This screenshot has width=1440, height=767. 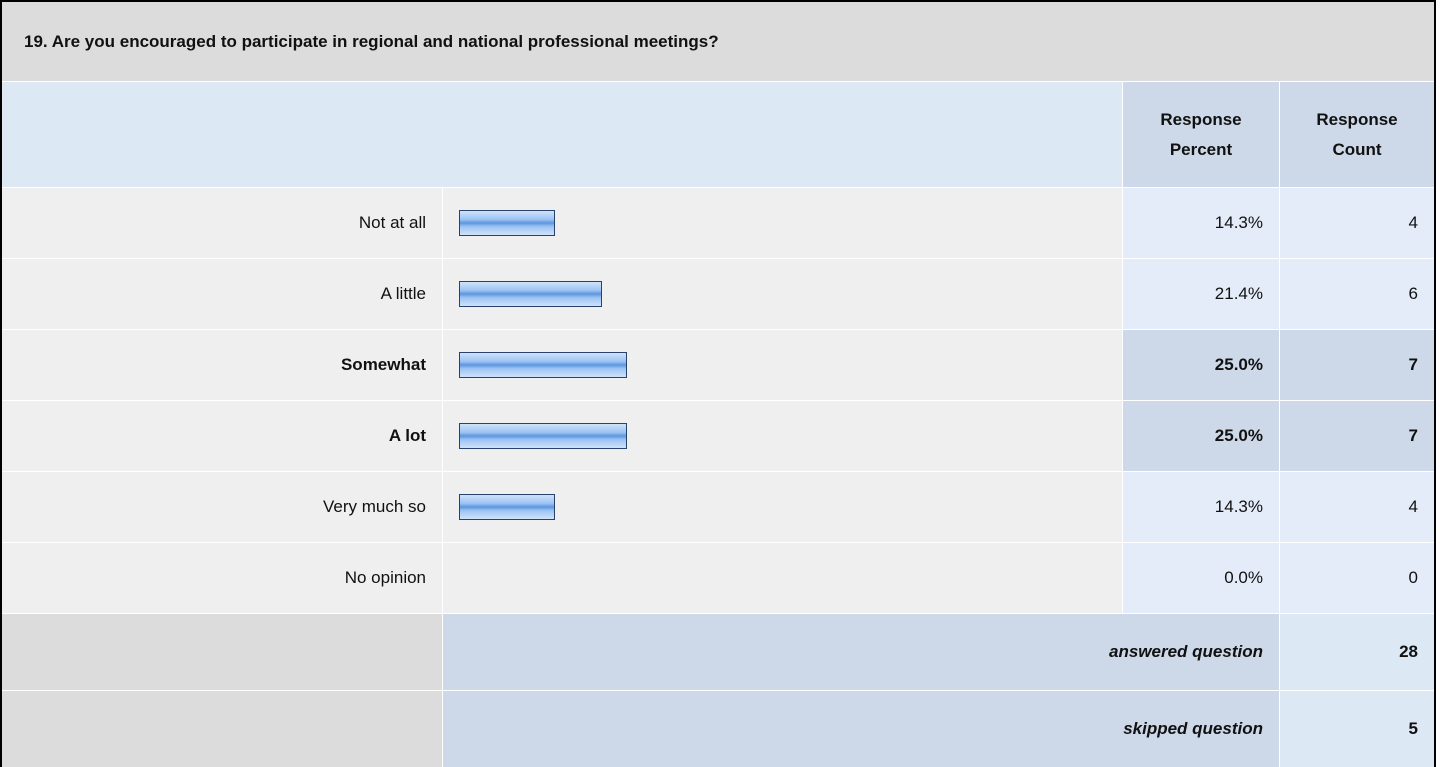 What do you see at coordinates (222, 578) in the screenshot?
I see `answer-label: No opinion` at bounding box center [222, 578].